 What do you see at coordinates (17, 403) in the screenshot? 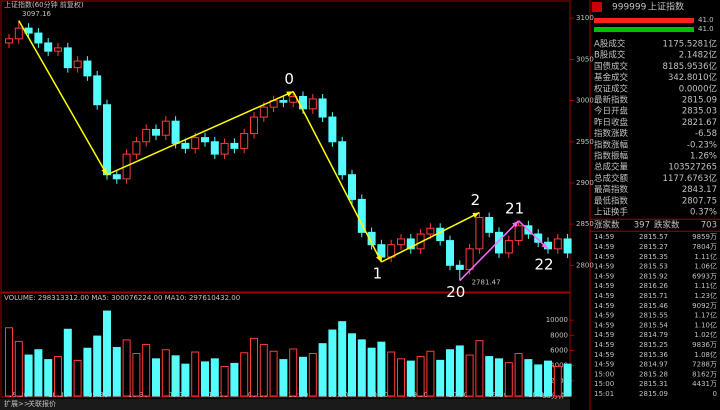
I see `footer-tab: 扩展>>` at bounding box center [17, 403].